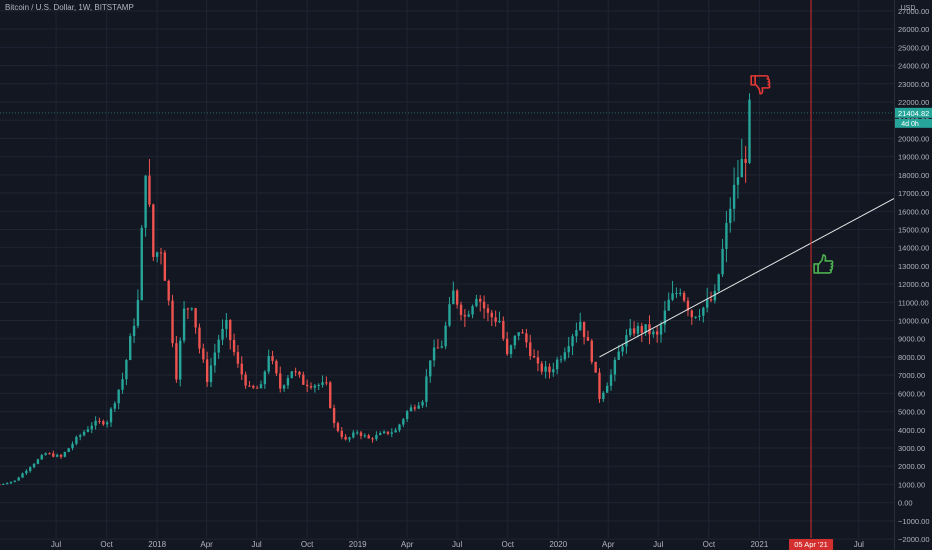  What do you see at coordinates (913, 302) in the screenshot?
I see `price-tick-label: 11000.00` at bounding box center [913, 302].